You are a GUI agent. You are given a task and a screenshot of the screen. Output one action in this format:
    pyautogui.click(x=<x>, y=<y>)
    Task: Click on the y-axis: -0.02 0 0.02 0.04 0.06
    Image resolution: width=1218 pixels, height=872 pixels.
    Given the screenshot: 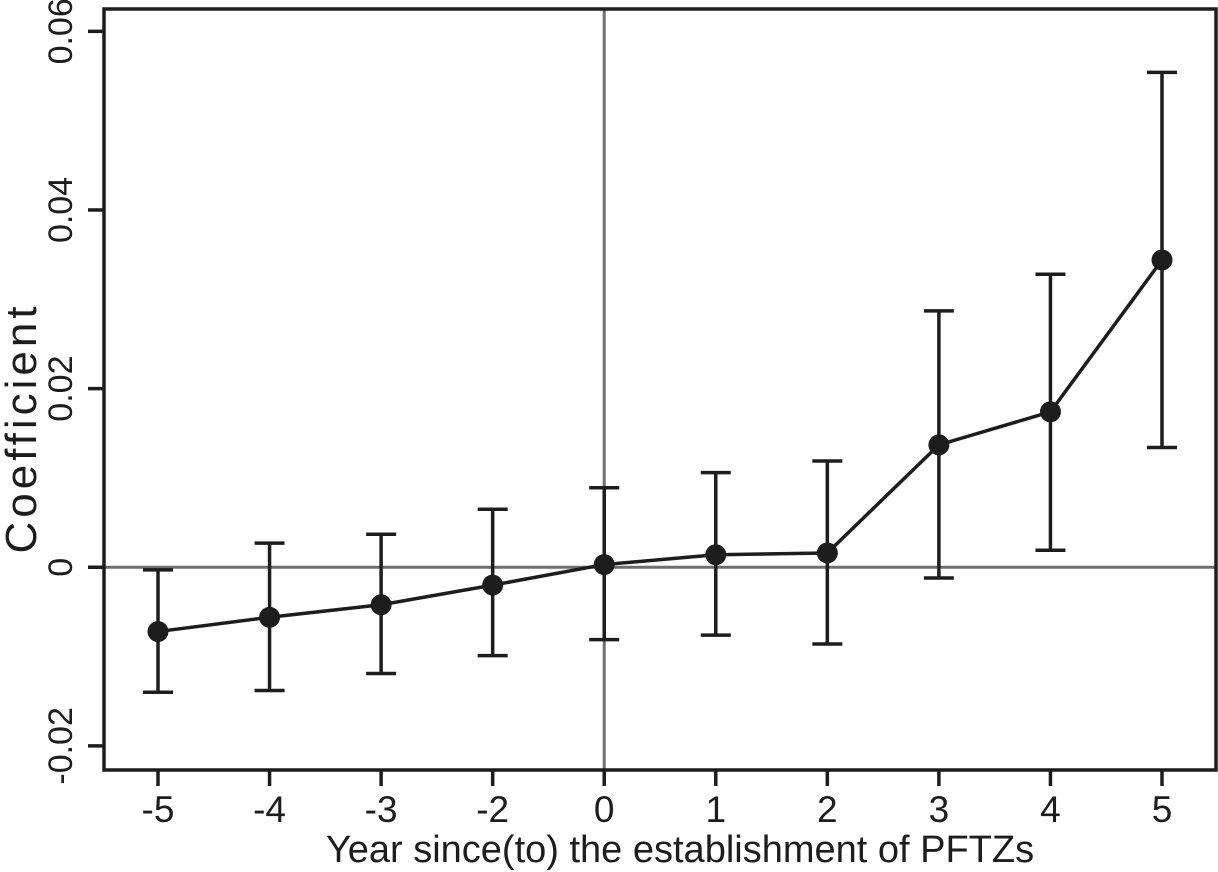 What is the action you would take?
    pyautogui.click(x=73, y=392)
    